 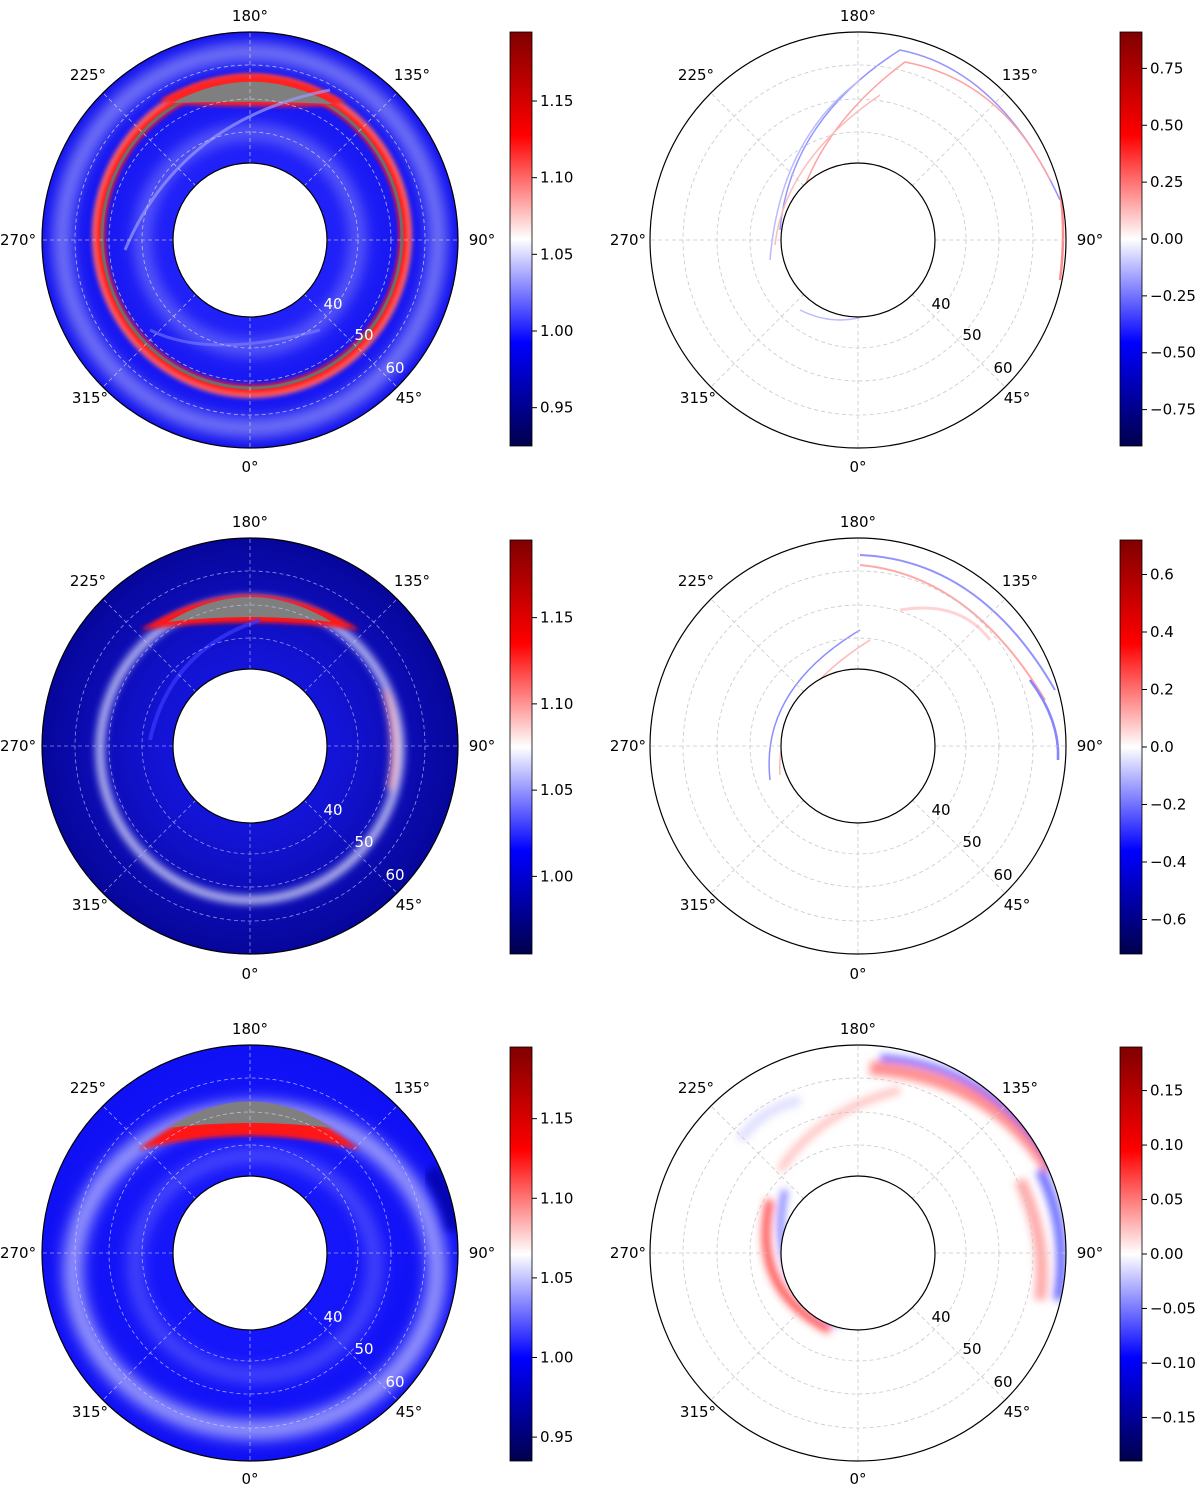 I want to click on colorbar-tick-label: 0.05, so click(x=1166, y=1200).